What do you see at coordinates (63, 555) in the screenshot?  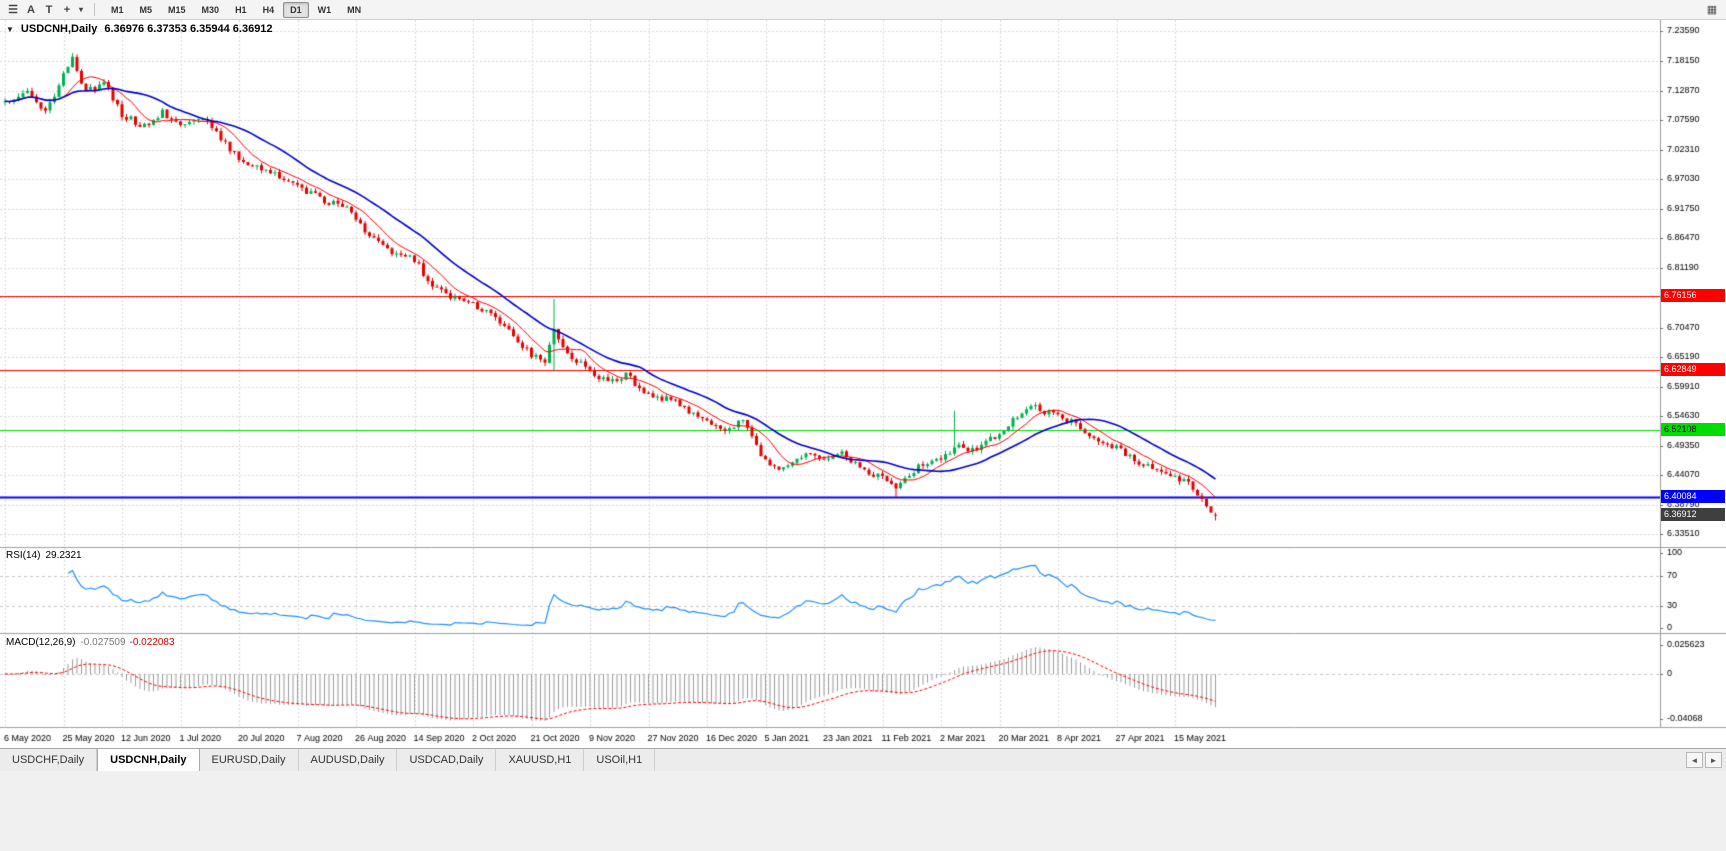 I see `rsi-value: 29.2321` at bounding box center [63, 555].